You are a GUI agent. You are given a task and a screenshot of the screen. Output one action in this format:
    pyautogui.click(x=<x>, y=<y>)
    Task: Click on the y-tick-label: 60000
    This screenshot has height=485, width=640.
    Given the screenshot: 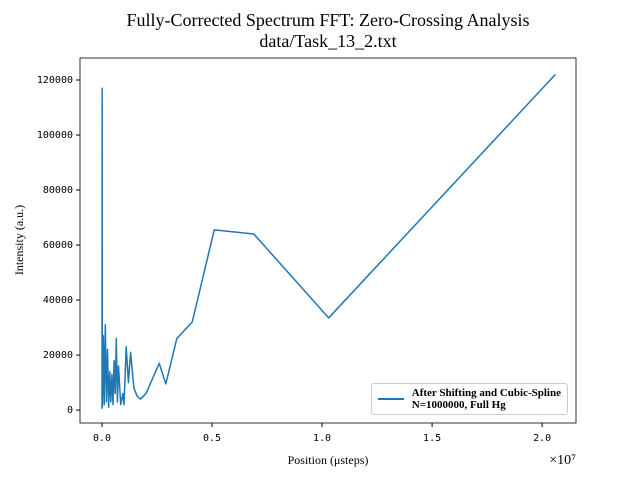 What is the action you would take?
    pyautogui.click(x=58, y=245)
    